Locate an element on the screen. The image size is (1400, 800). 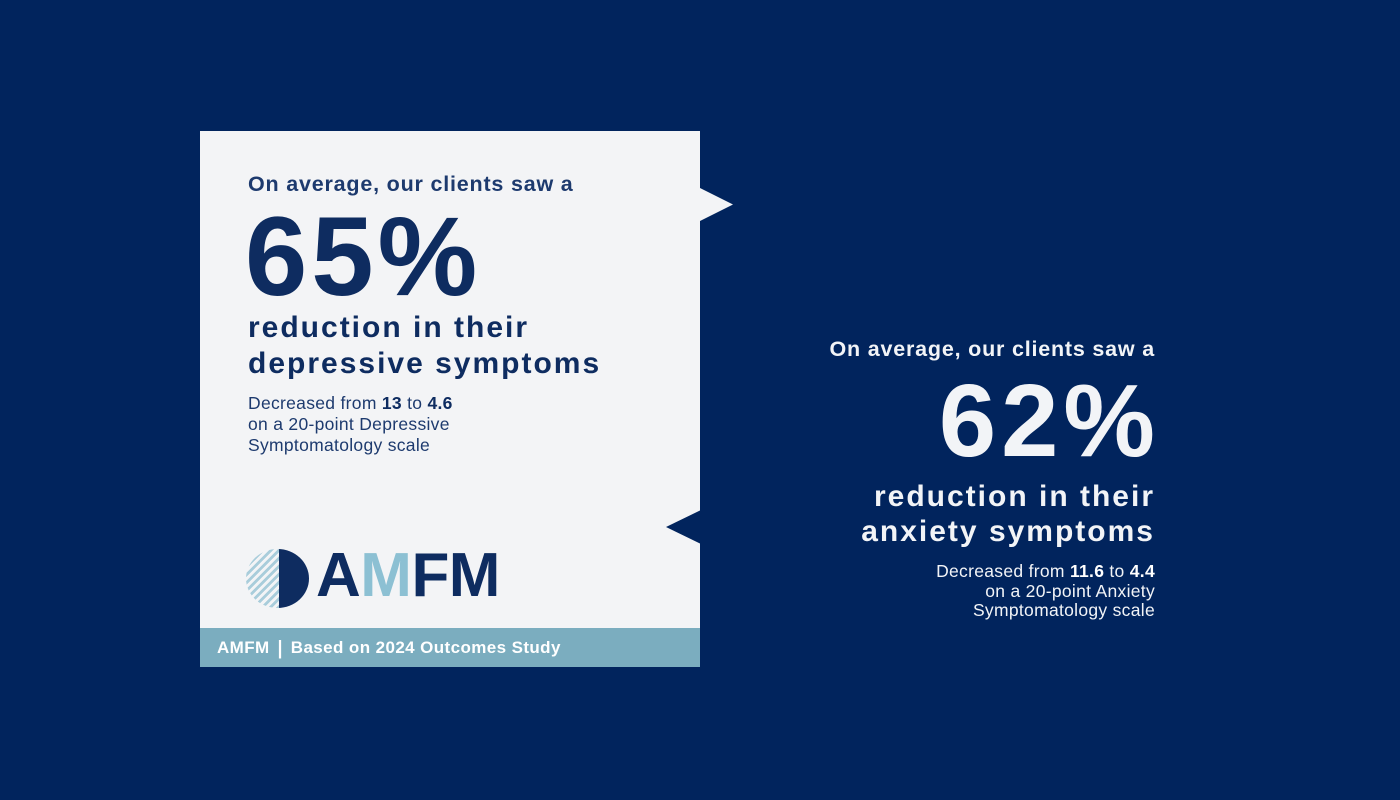
amfm-logo: AMFM is located at coordinates (373, 577).